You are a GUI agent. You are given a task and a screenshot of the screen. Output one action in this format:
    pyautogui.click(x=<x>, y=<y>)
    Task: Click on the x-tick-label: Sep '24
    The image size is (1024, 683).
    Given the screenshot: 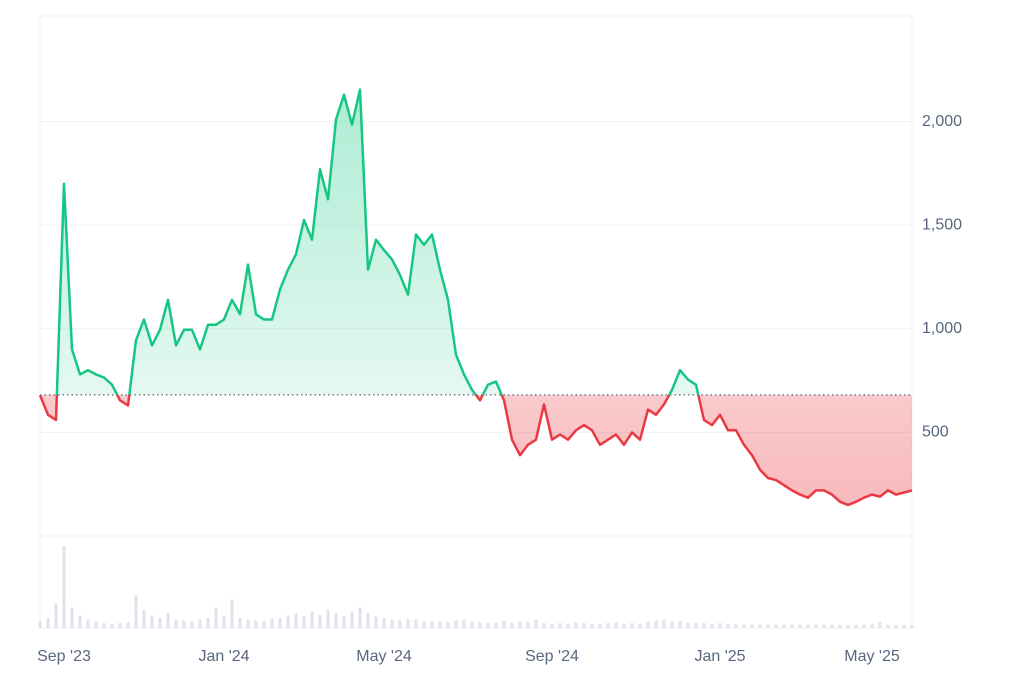 What is the action you would take?
    pyautogui.click(x=552, y=656)
    